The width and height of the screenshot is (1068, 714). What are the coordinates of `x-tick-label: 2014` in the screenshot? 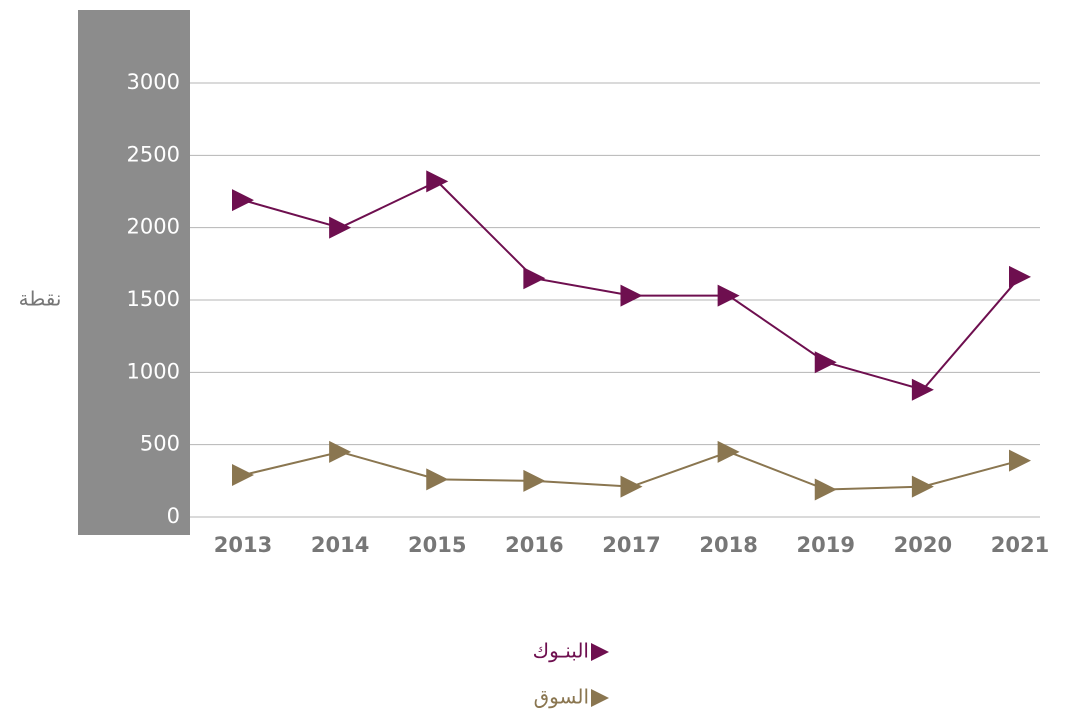 It's located at (340, 545).